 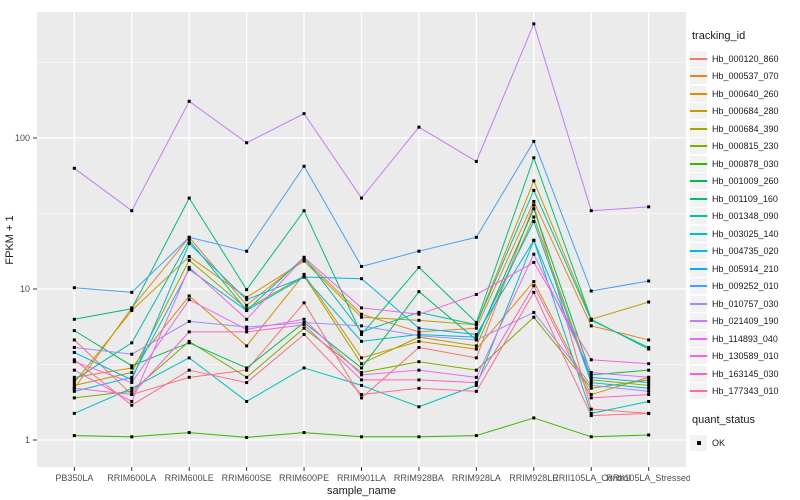 What do you see at coordinates (719, 36) in the screenshot?
I see `legend-title-tracking-id: tracking_id` at bounding box center [719, 36].